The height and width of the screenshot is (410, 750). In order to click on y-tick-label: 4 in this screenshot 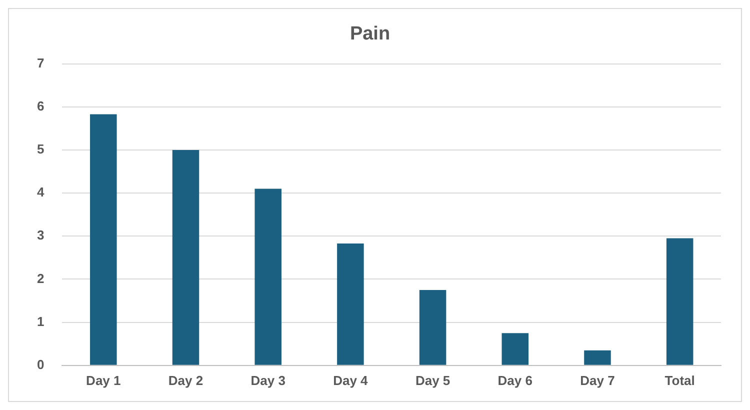, I will do `click(40, 192)`.